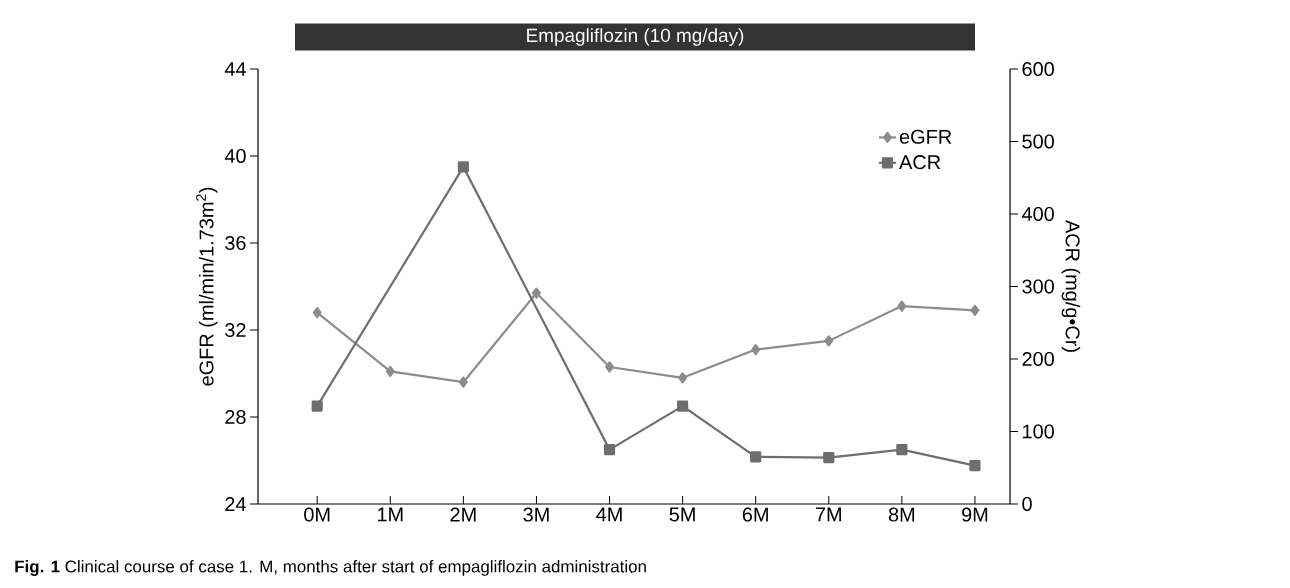 Image resolution: width=1290 pixels, height=588 pixels. I want to click on legend-label: eGFR, so click(925, 136).